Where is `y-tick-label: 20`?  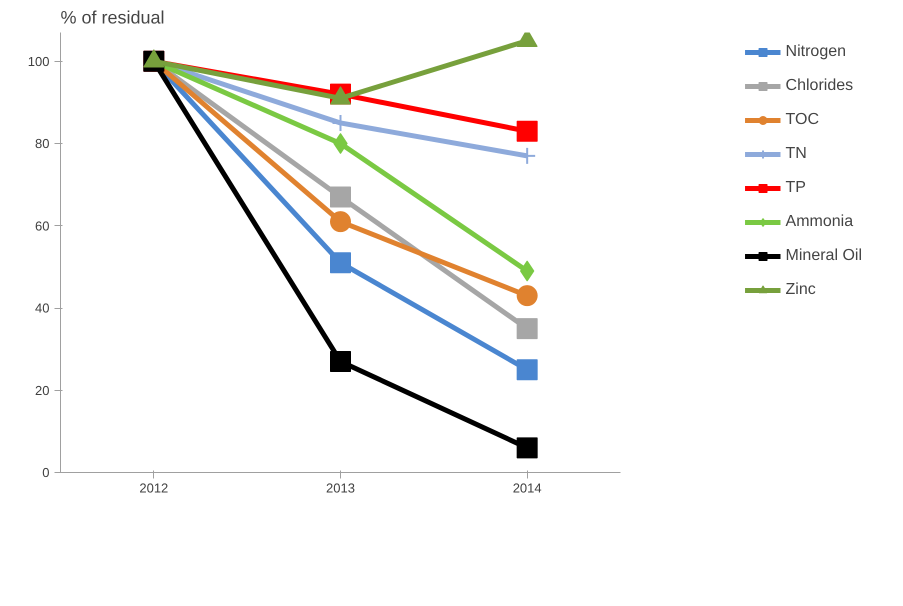
y-tick-label: 20 is located at coordinates (42, 390).